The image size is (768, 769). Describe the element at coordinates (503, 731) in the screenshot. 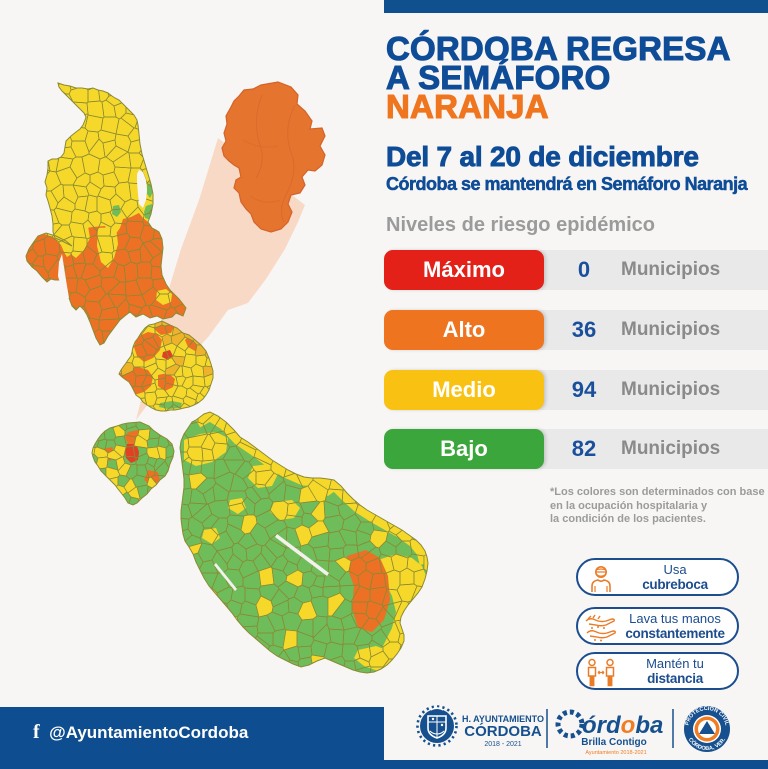

I see `svg-text: CÓRDOBA` at that location.